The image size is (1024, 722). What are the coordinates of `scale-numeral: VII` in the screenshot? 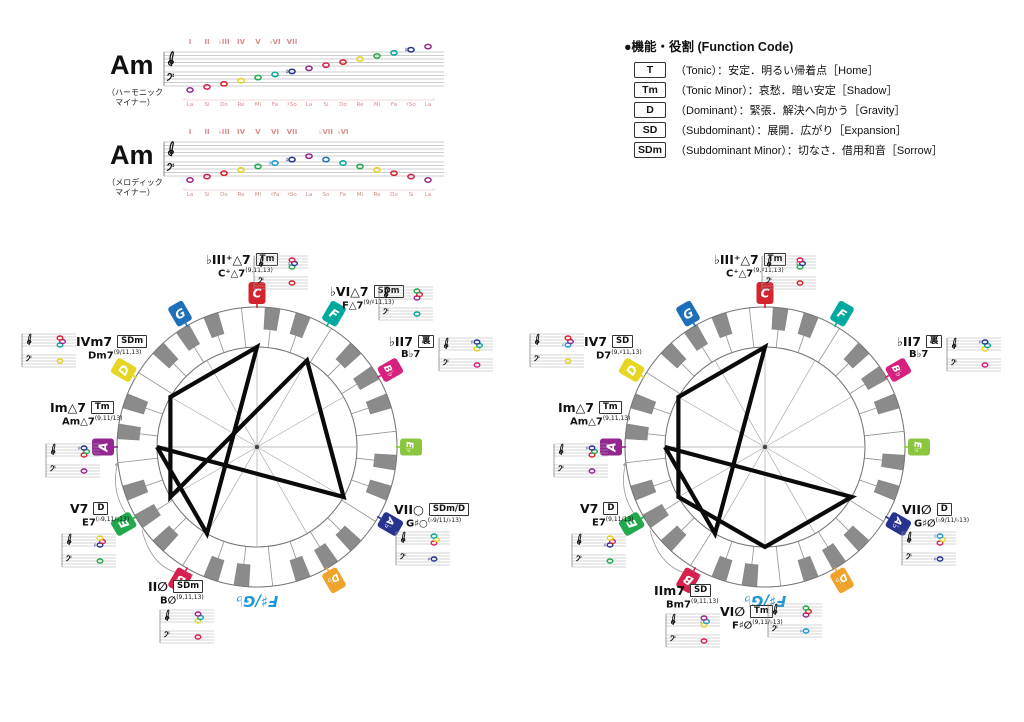 It's located at (292, 42).